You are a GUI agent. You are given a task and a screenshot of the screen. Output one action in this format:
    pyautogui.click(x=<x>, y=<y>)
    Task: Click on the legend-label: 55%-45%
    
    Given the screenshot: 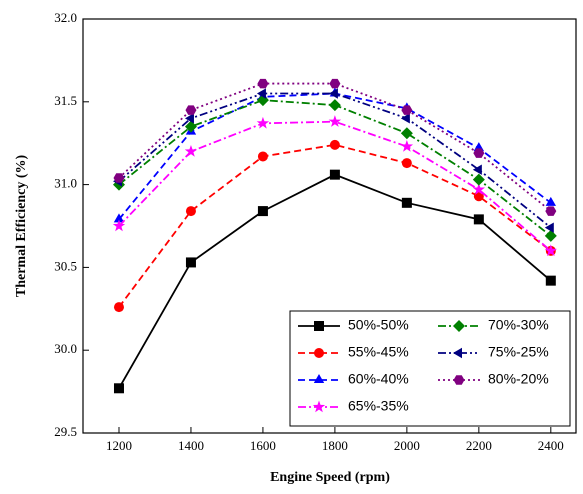 What is the action you would take?
    pyautogui.click(x=378, y=352)
    